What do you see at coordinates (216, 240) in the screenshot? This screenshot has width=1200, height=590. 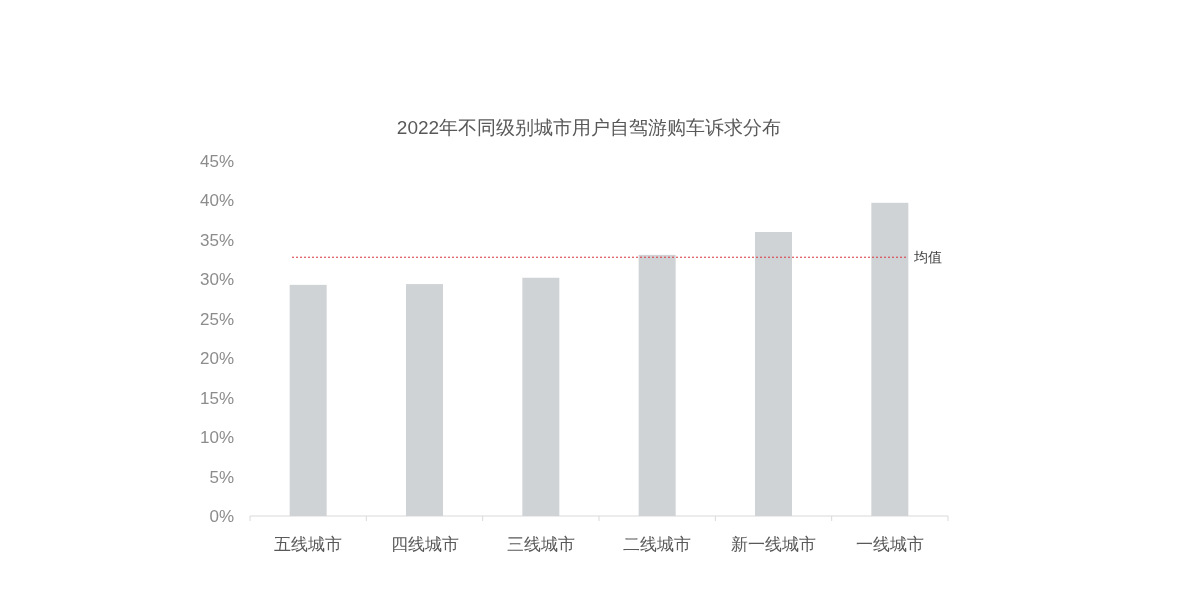 I see `y-tick-label: 35%` at bounding box center [216, 240].